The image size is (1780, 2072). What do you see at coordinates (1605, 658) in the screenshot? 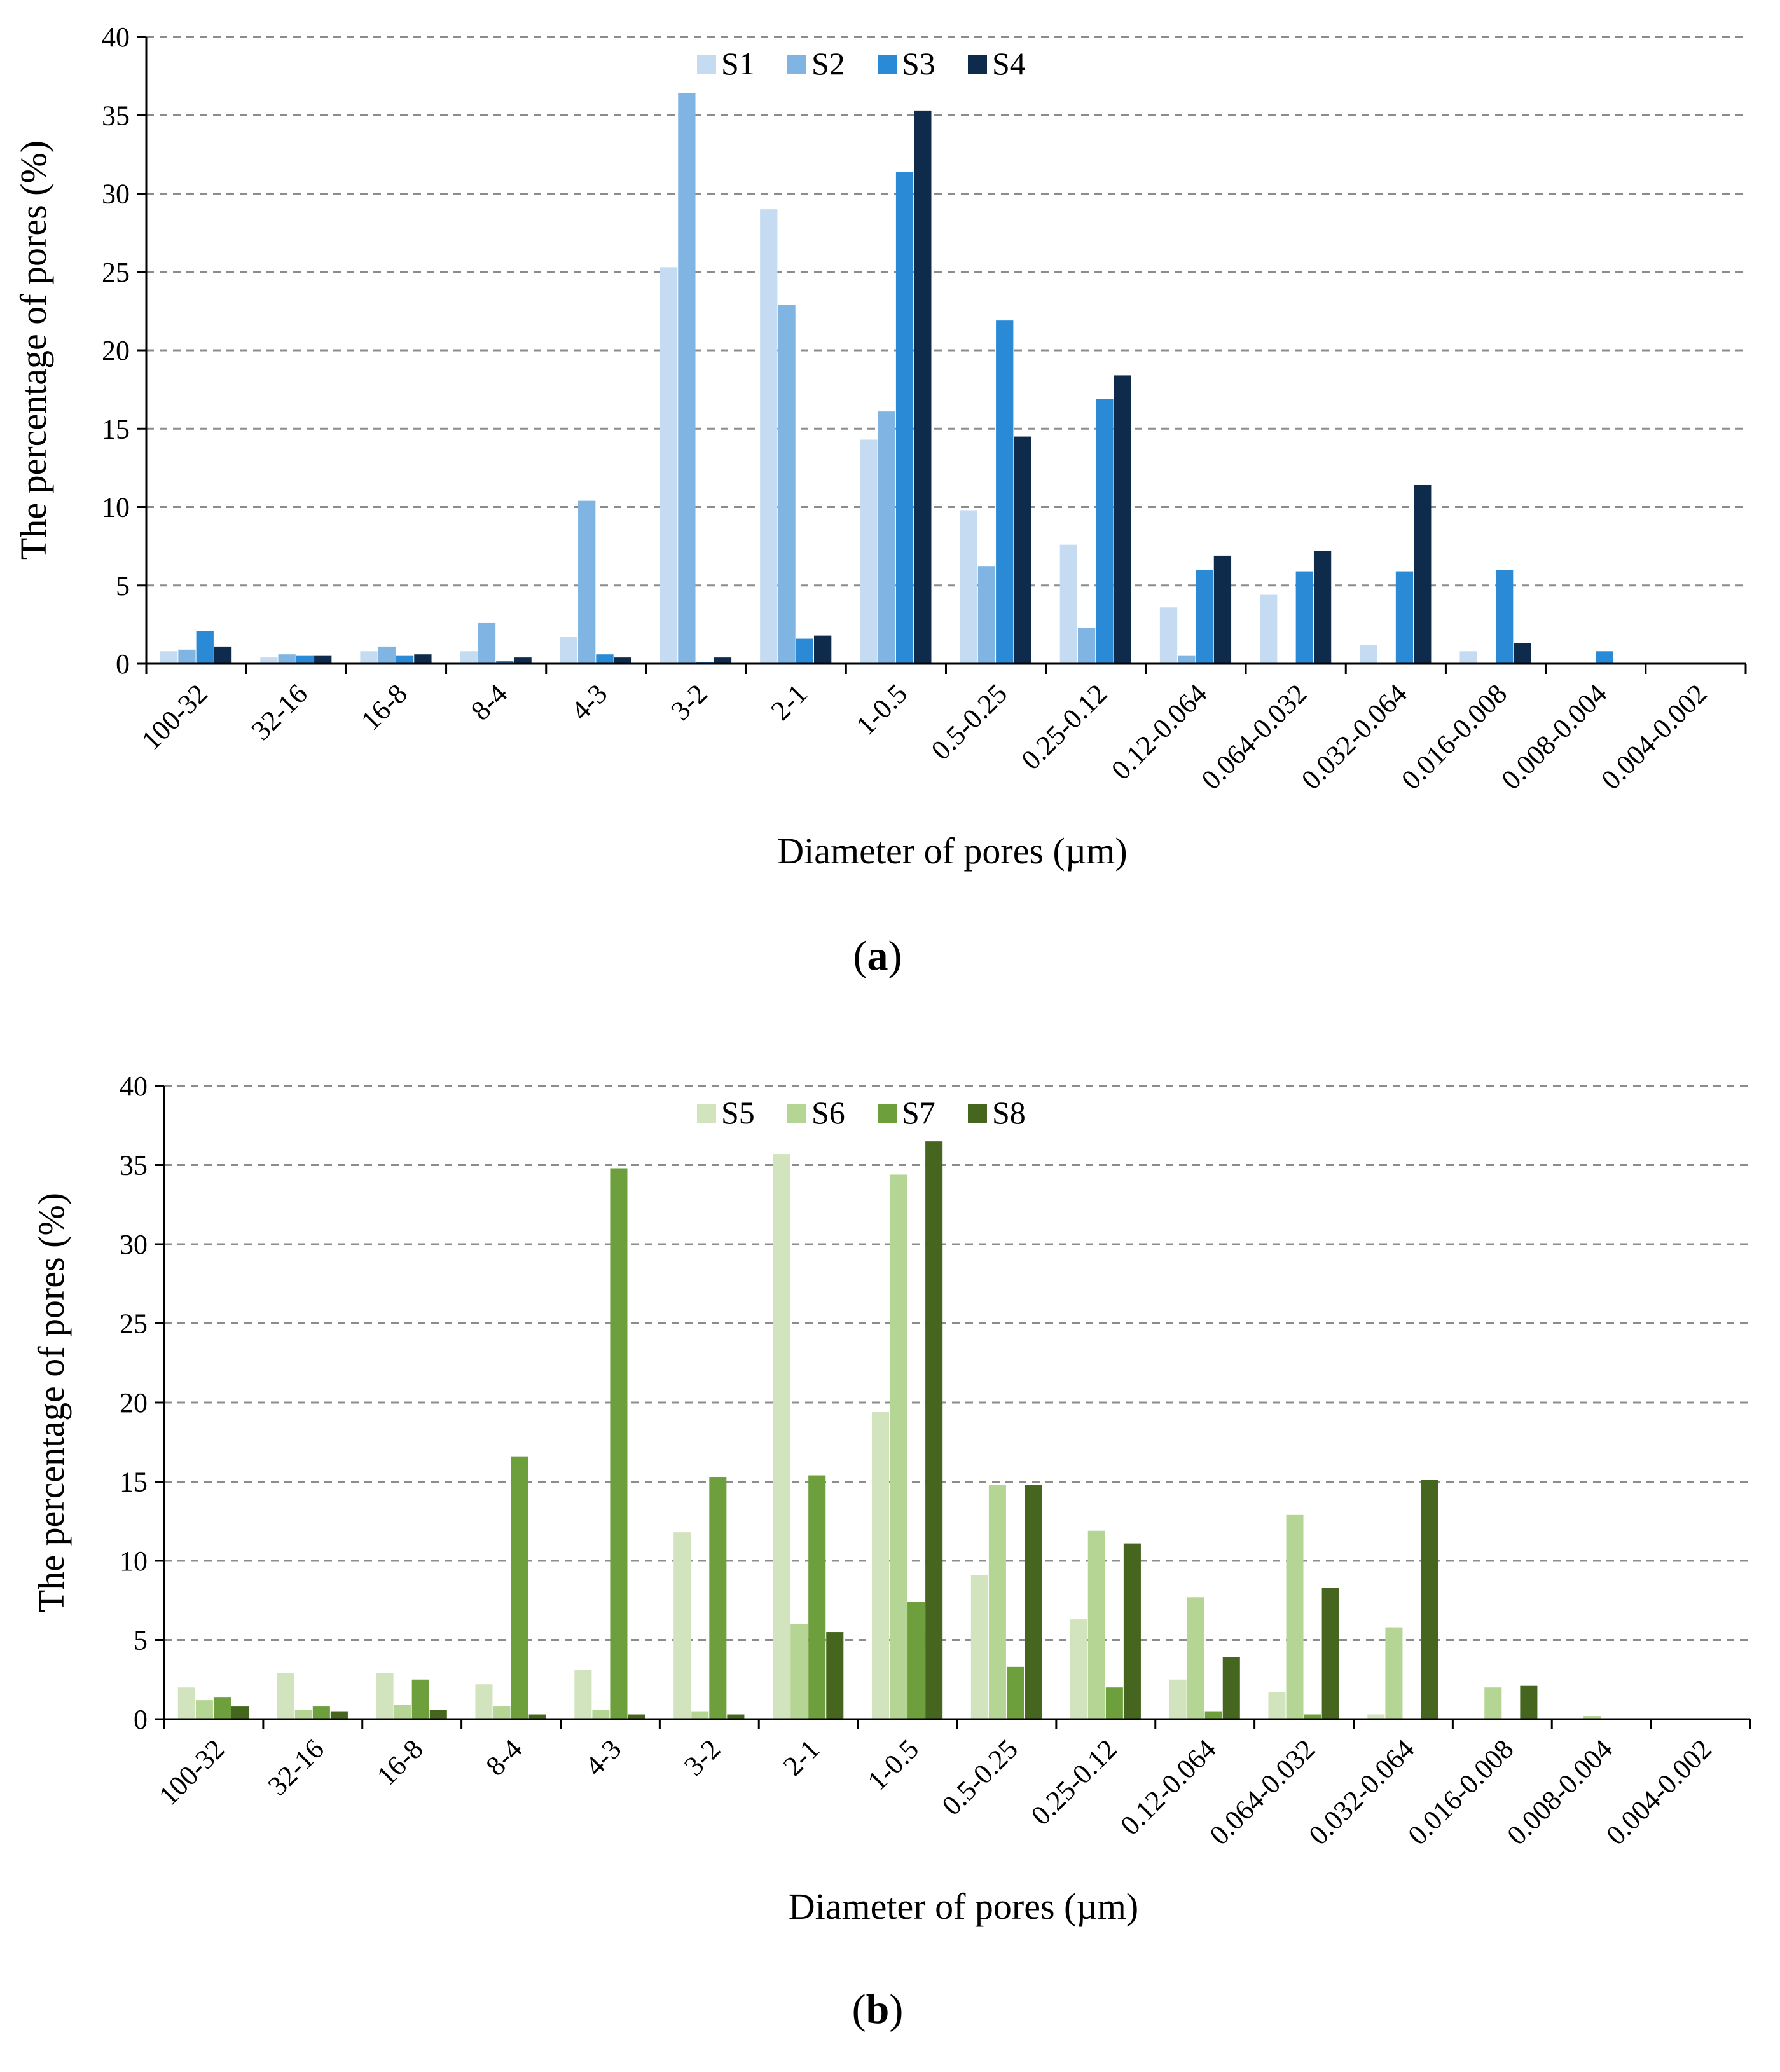
I see `bar-s3-0.008-0.004` at bounding box center [1605, 658].